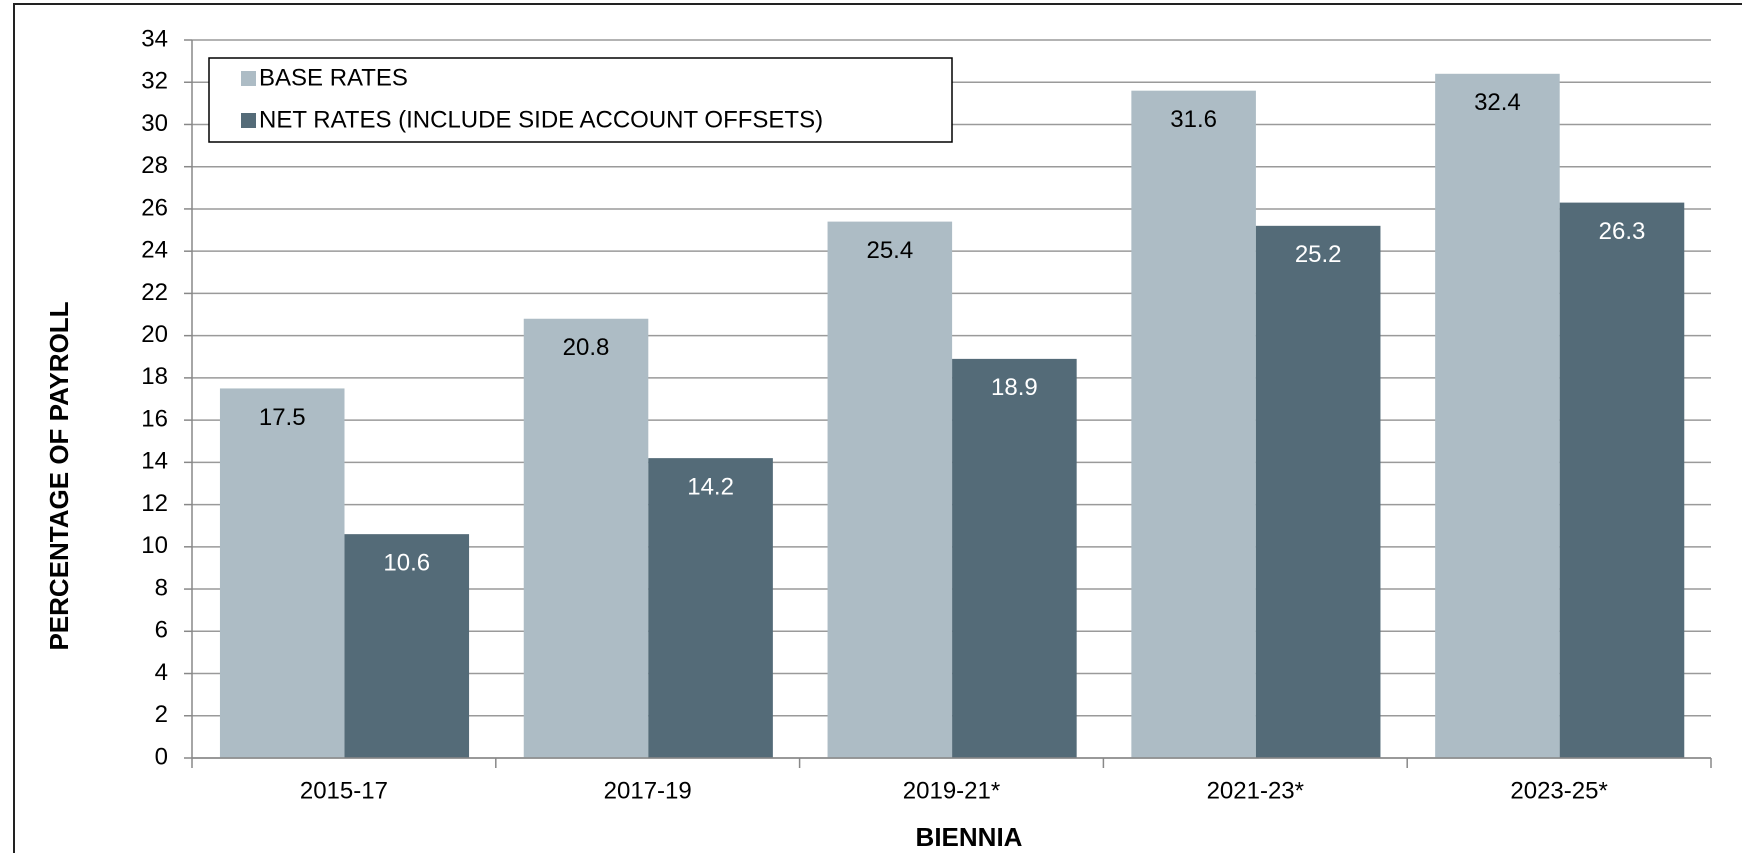 Image resolution: width=1742 pixels, height=853 pixels. Describe the element at coordinates (1558, 790) in the screenshot. I see `x-tick-label: 2023-25*` at that location.